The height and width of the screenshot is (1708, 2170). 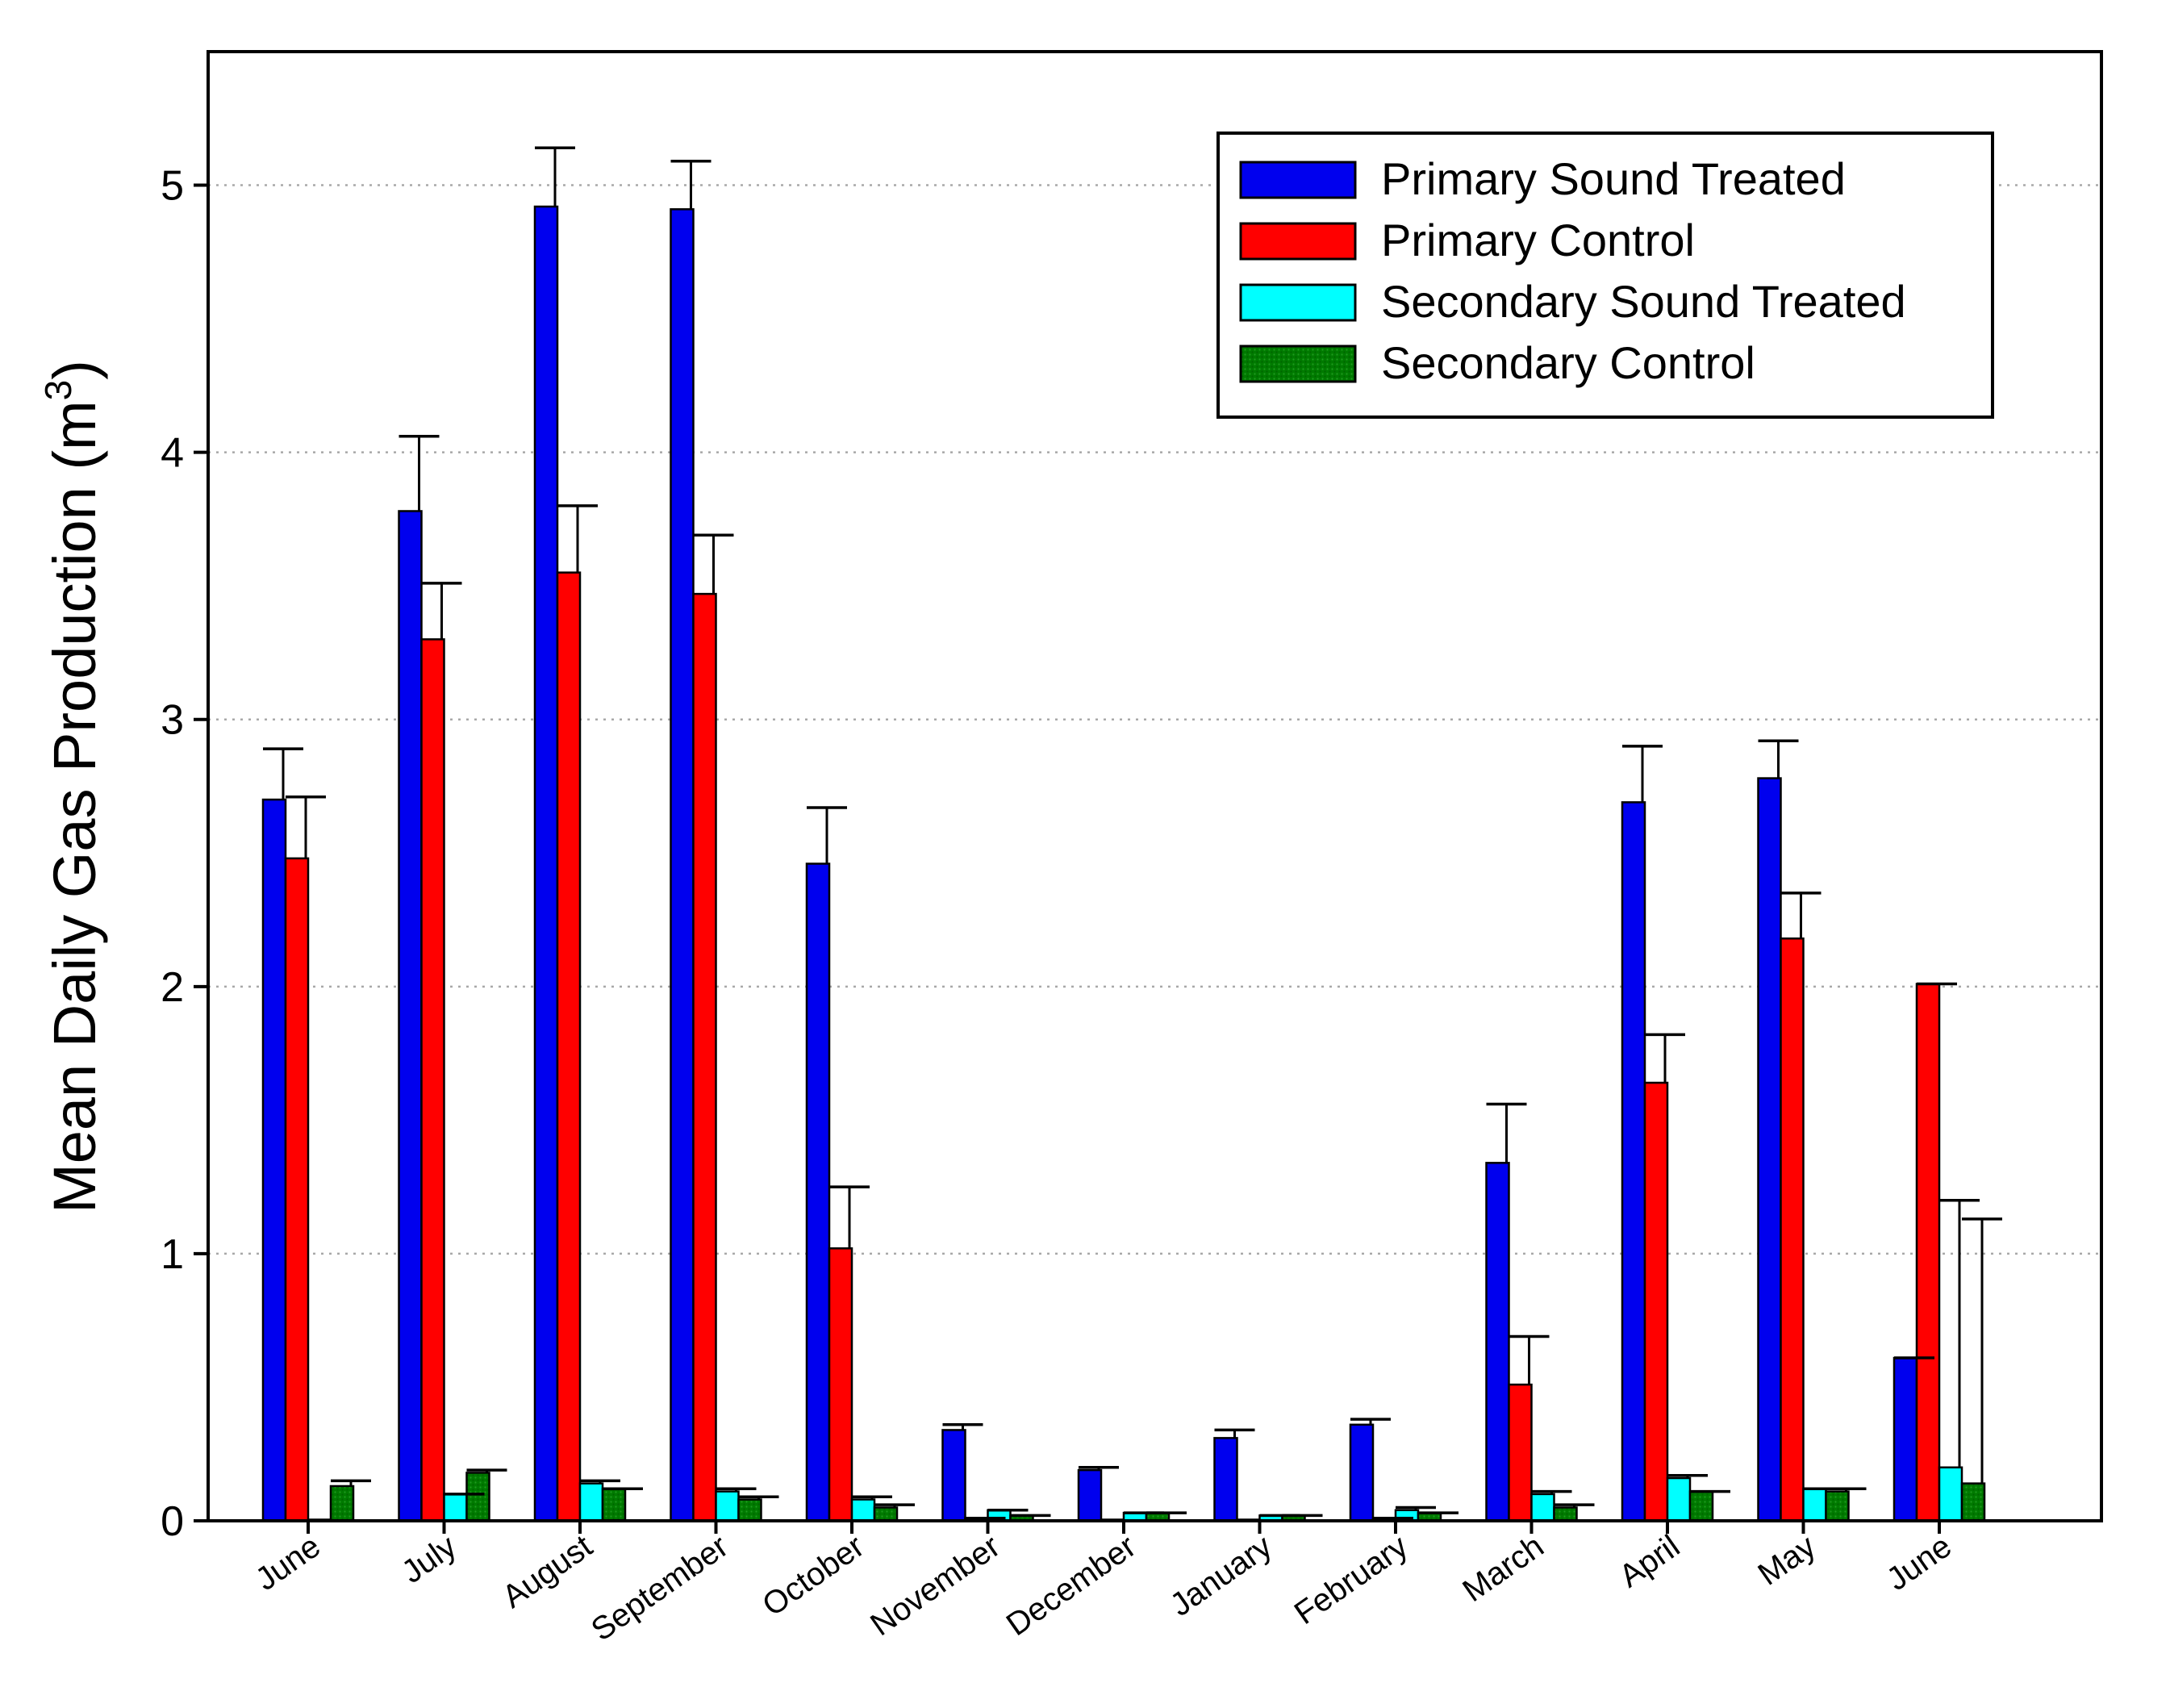 I want to click on y-tick-label: 4, so click(x=173, y=454).